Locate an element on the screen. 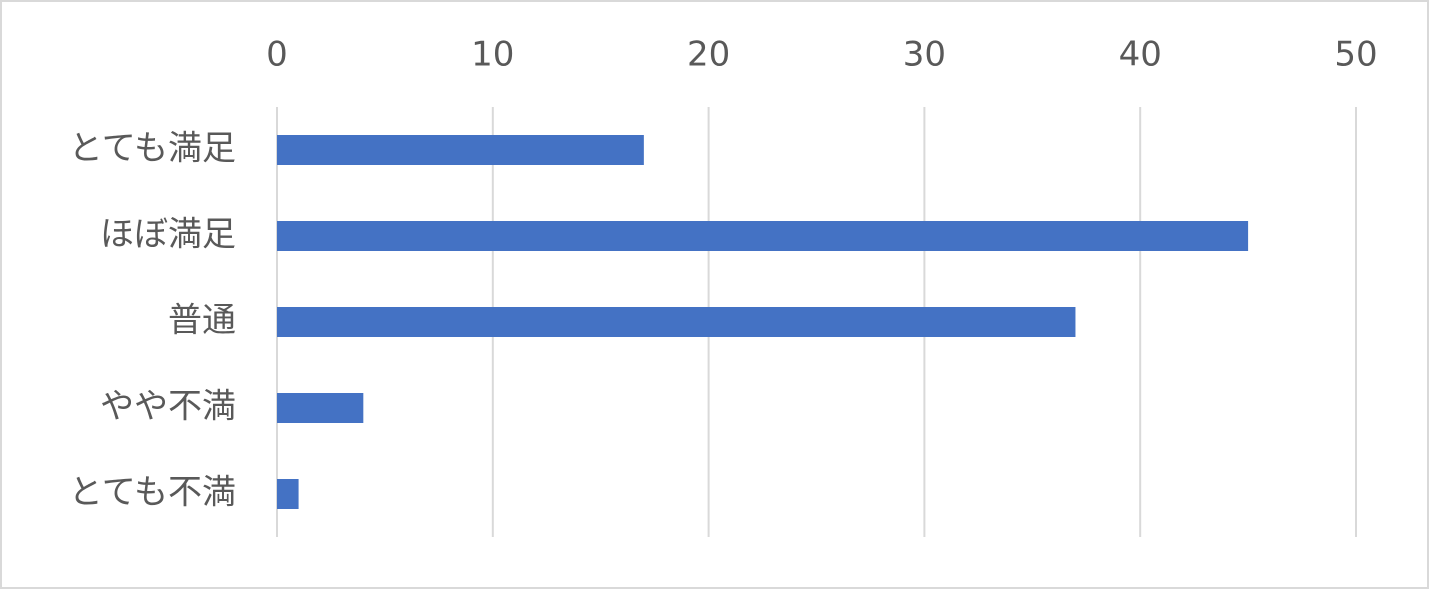 The height and width of the screenshot is (589, 1429). y-tick-label: ほぼ満足 is located at coordinates (168, 235).